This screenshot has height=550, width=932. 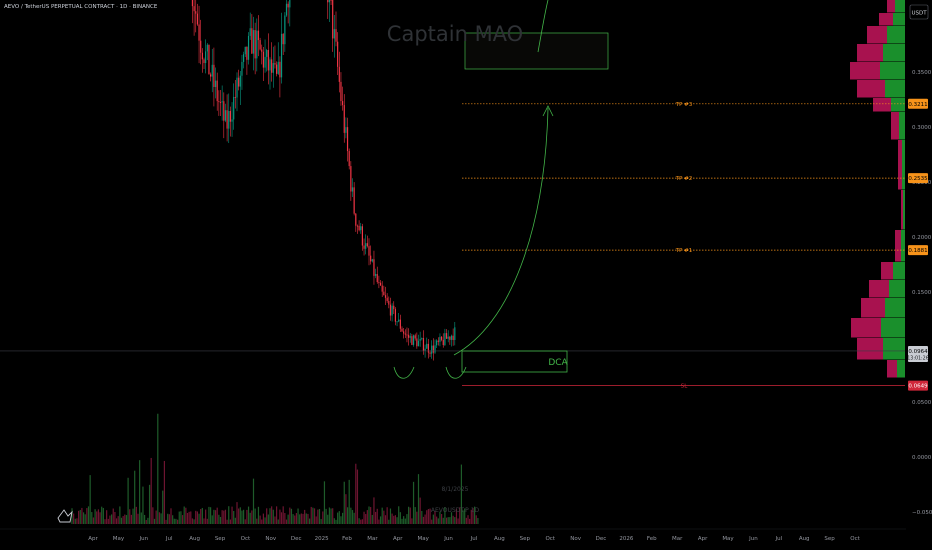 What do you see at coordinates (703, 539) in the screenshot?
I see `time-label-24: Apr` at bounding box center [703, 539].